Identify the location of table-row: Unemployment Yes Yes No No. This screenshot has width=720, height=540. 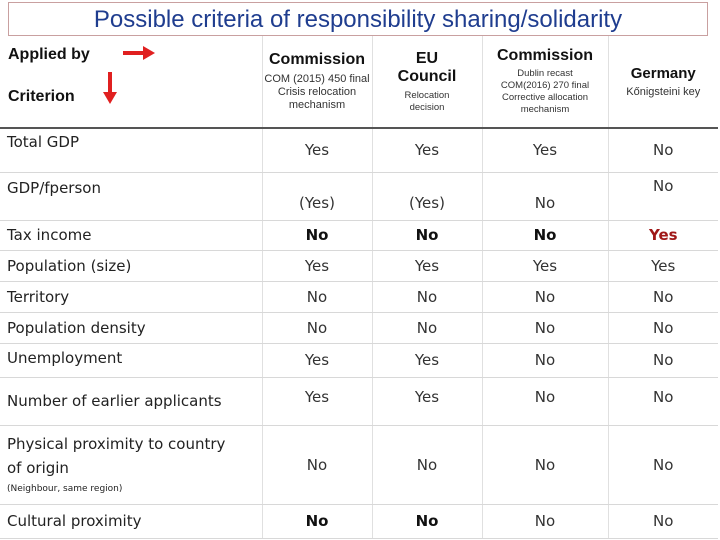
(359, 360).